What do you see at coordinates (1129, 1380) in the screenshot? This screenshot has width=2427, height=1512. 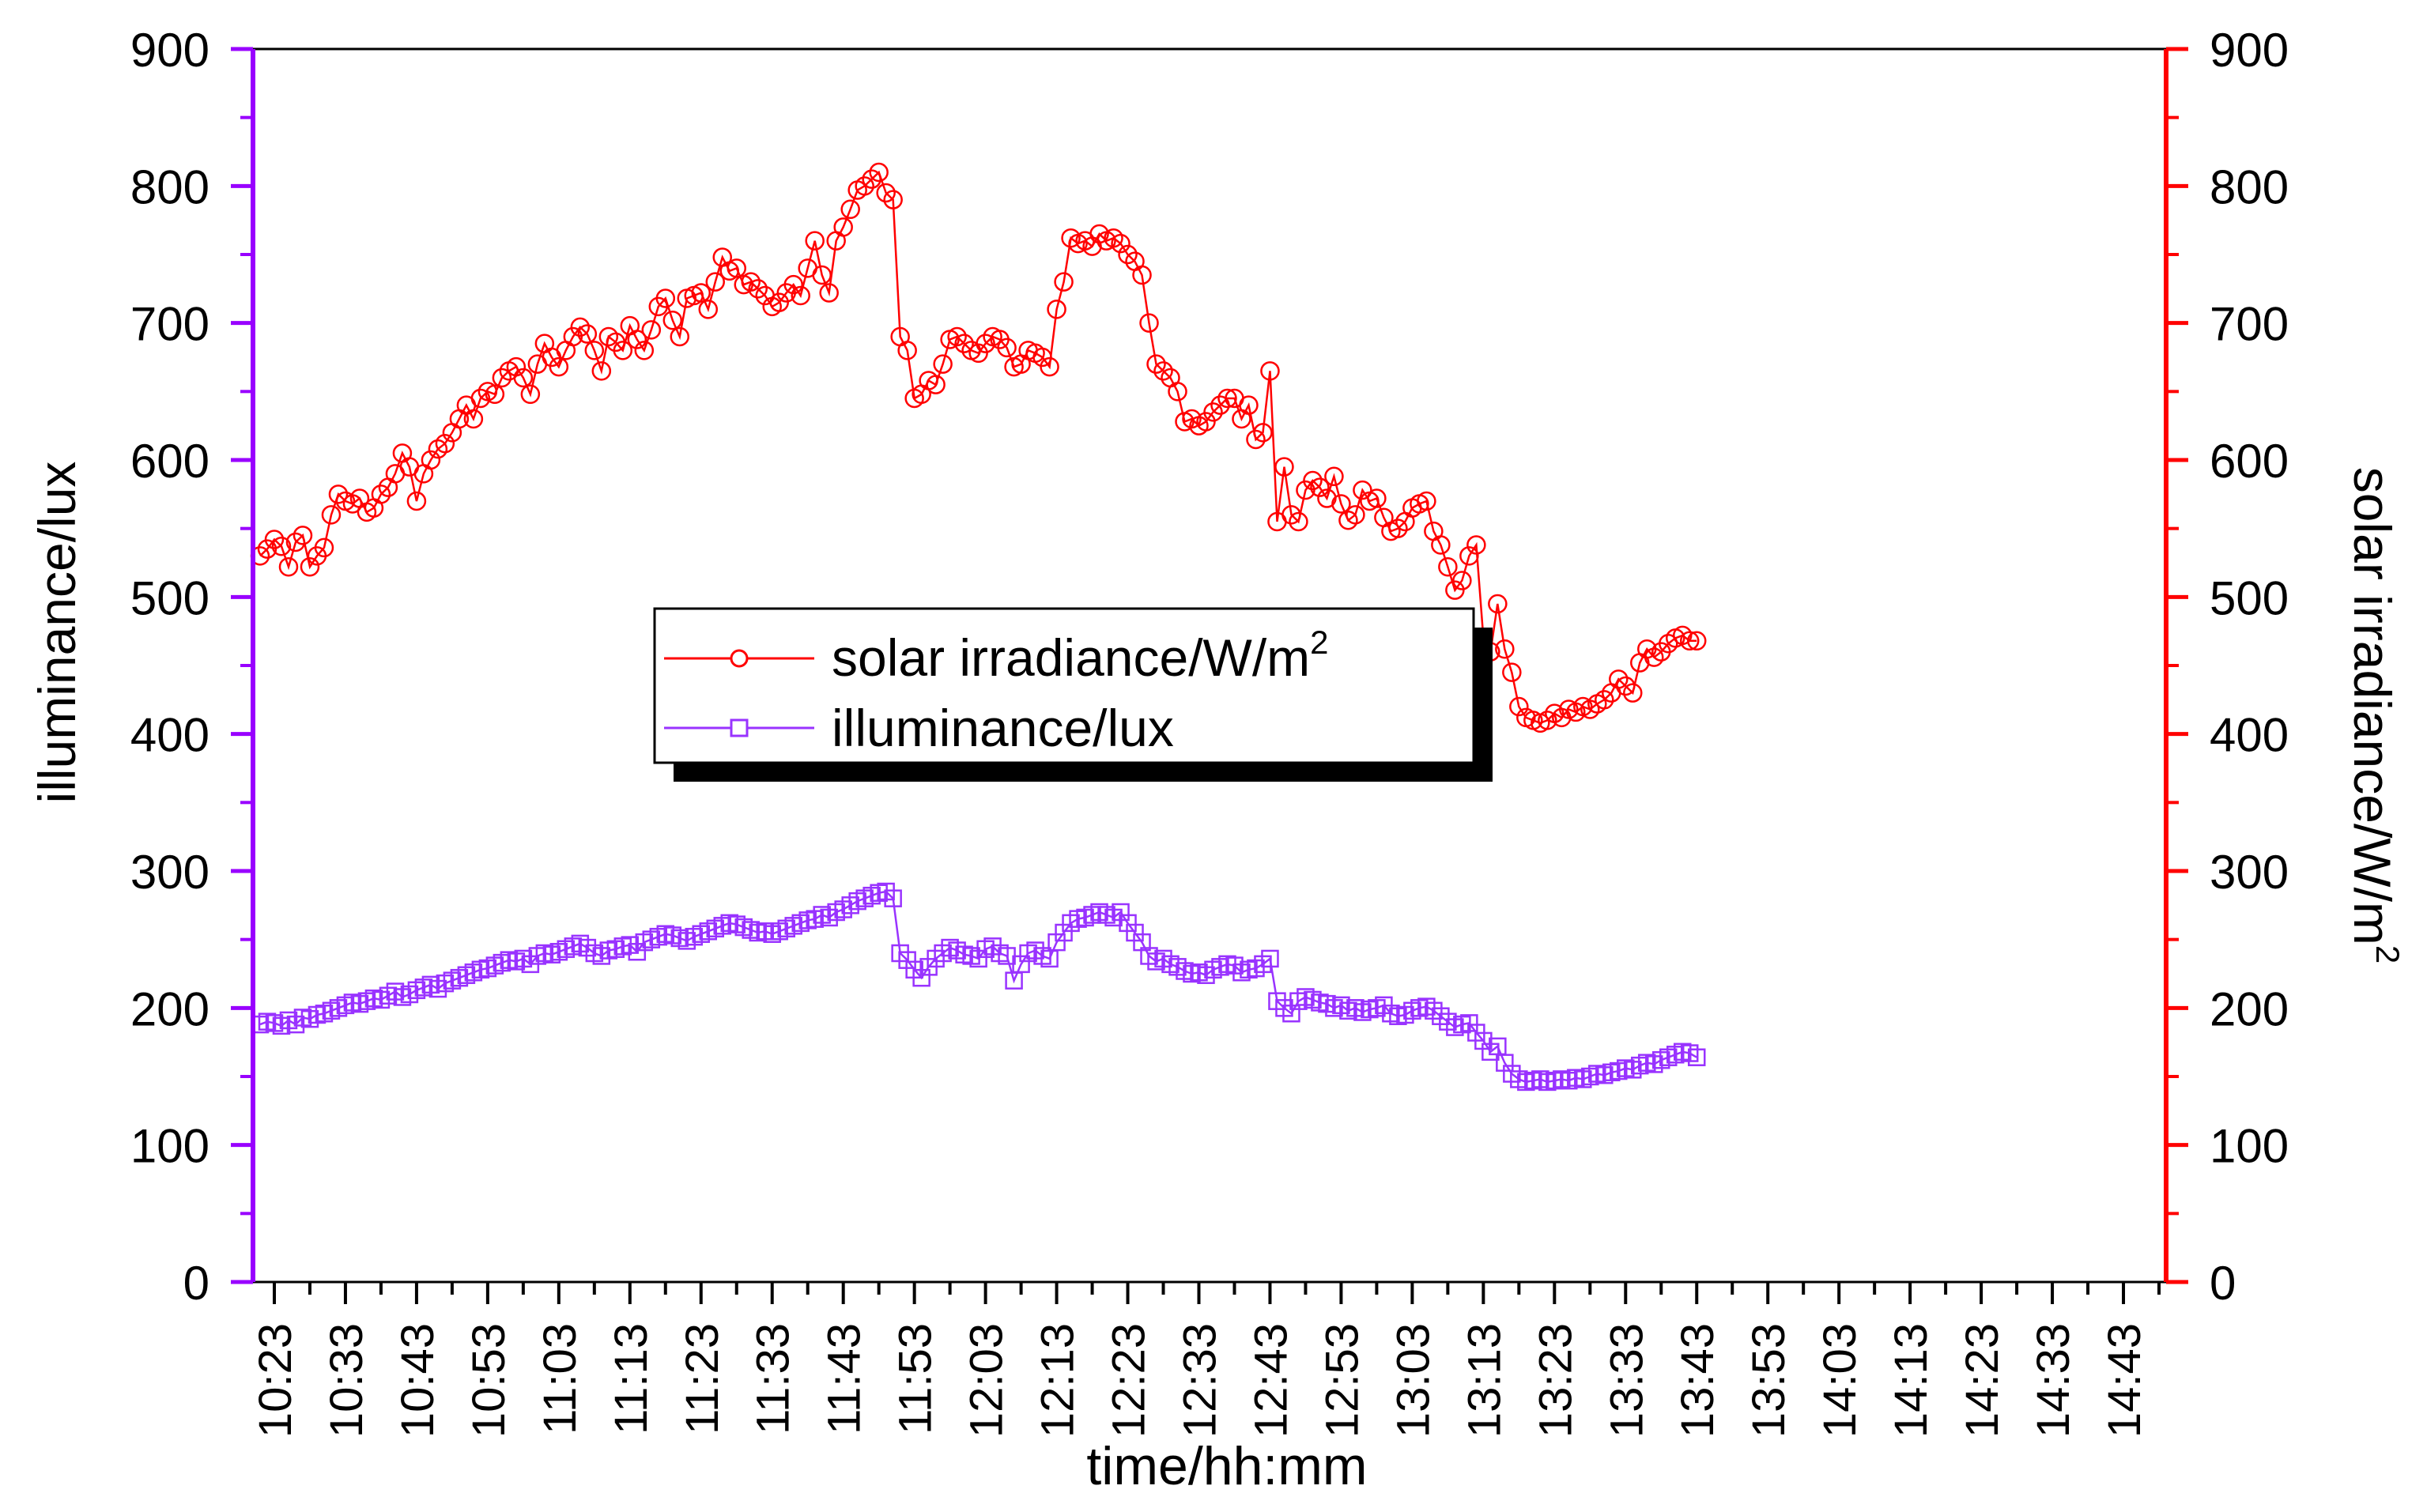 I see `x-tick-label: 12:23` at bounding box center [1129, 1380].